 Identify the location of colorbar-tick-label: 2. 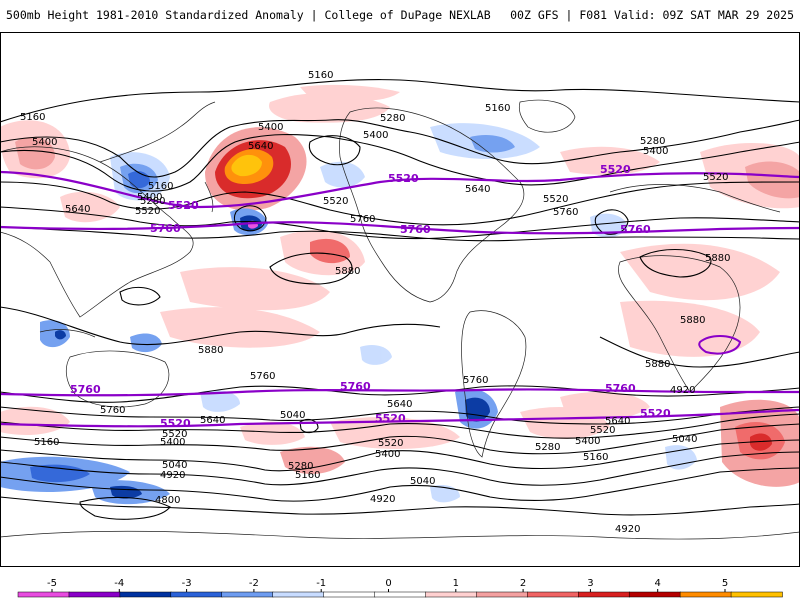
(523, 583).